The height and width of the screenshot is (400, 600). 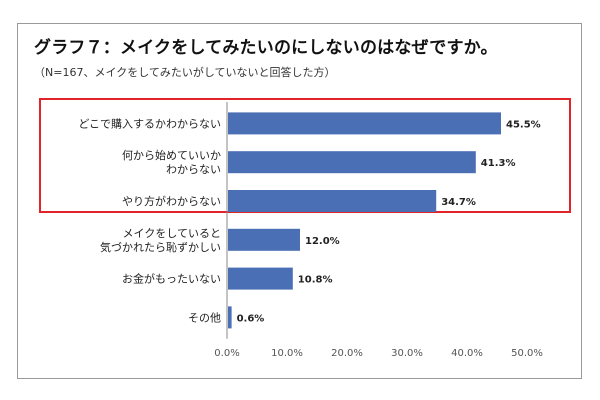 I want to click on category-label-1-0: 何から始めていいか, so click(x=171, y=155).